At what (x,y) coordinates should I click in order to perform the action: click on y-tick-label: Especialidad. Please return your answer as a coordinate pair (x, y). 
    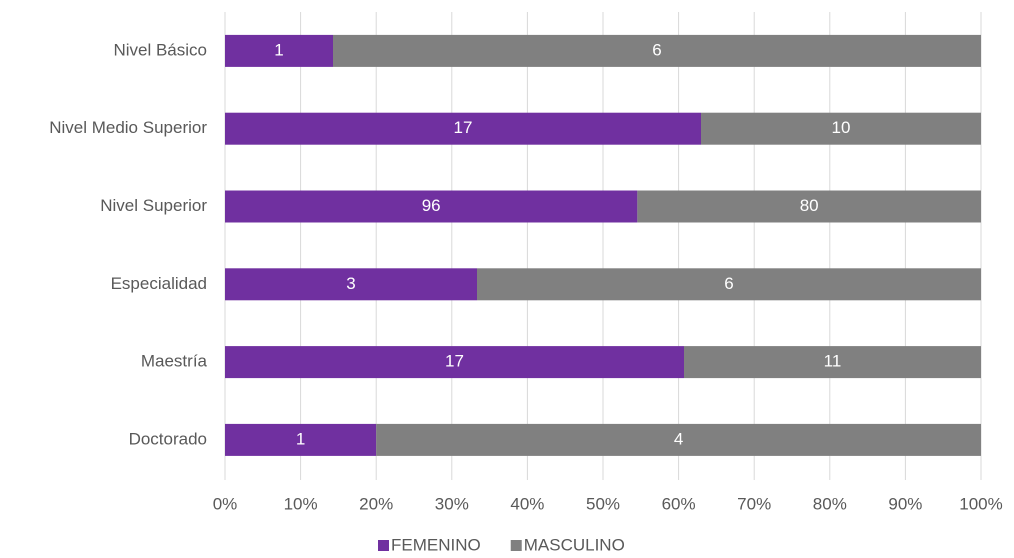
    Looking at the image, I should click on (159, 283).